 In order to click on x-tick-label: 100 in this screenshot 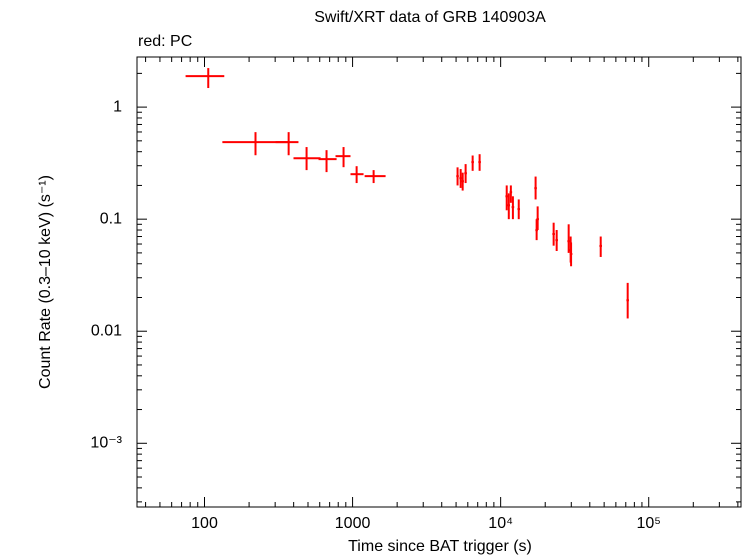, I will do `click(204, 523)`.